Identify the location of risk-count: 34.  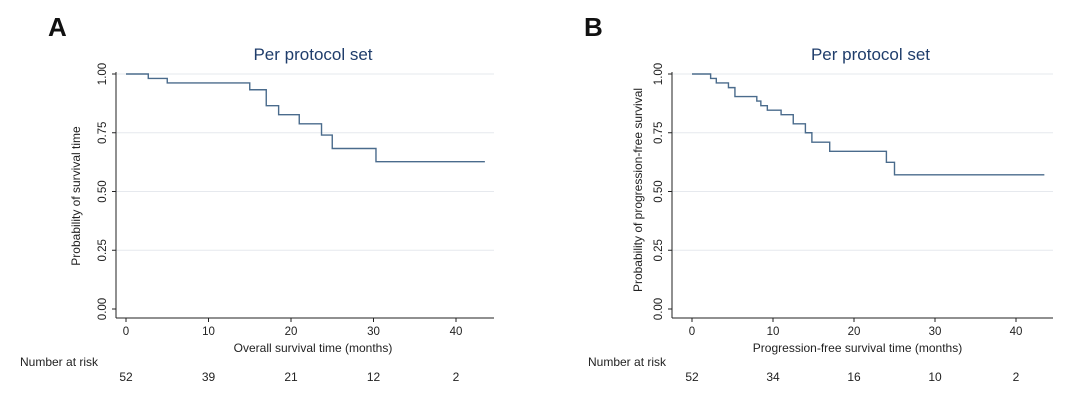
(773, 377).